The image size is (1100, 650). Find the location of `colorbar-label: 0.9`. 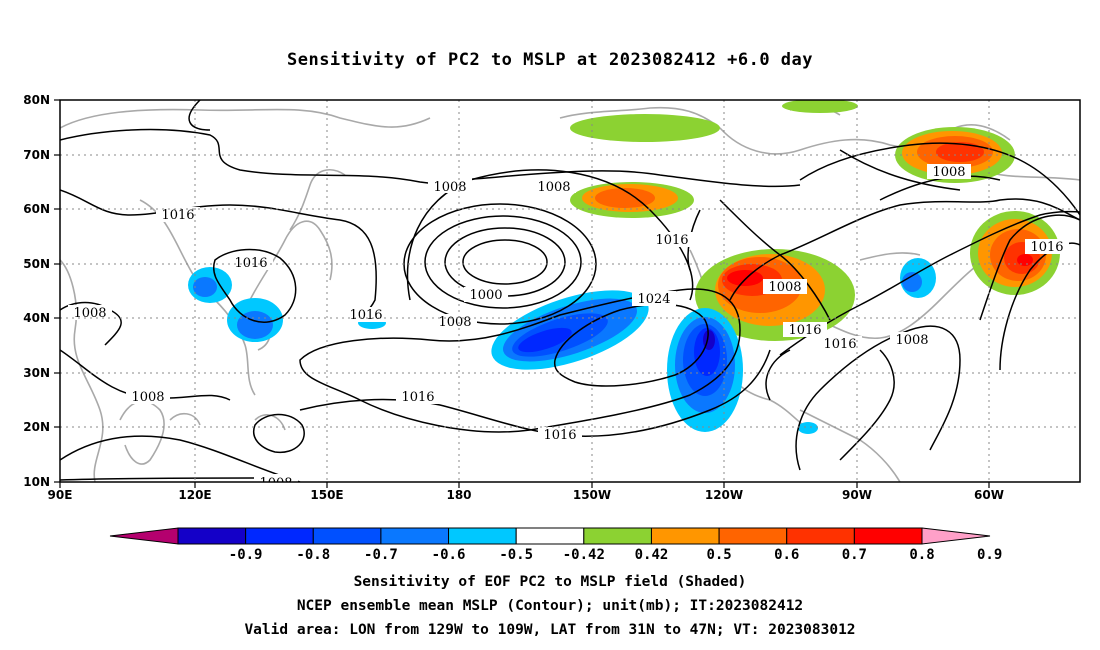

colorbar-label: 0.9 is located at coordinates (989, 555).